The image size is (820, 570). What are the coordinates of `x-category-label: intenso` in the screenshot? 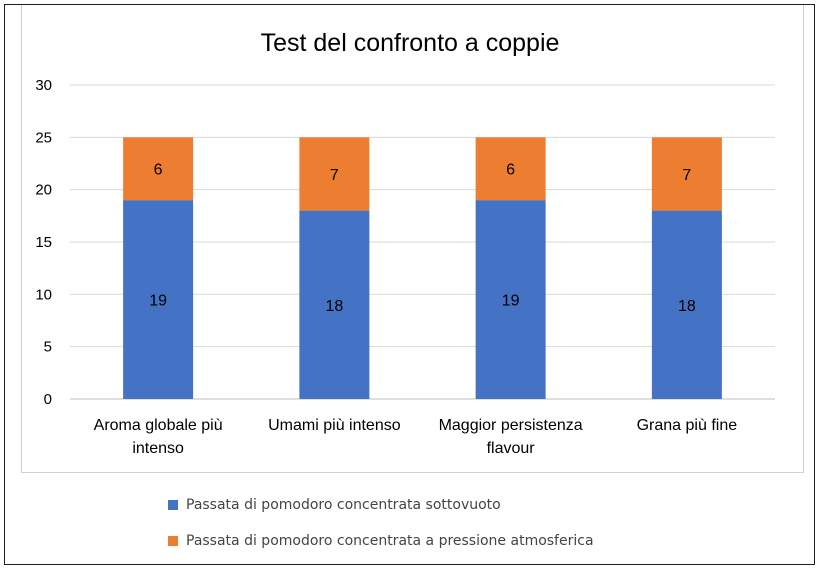 It's located at (158, 448).